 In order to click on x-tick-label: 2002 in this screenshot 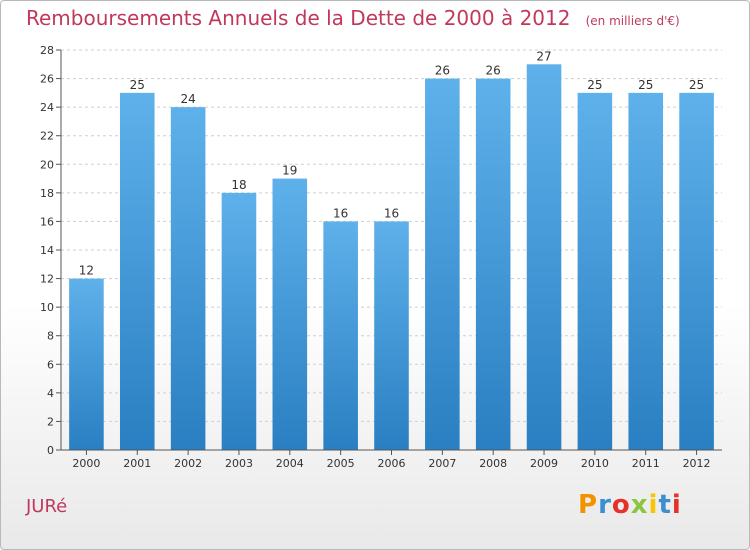, I will do `click(188, 463)`.